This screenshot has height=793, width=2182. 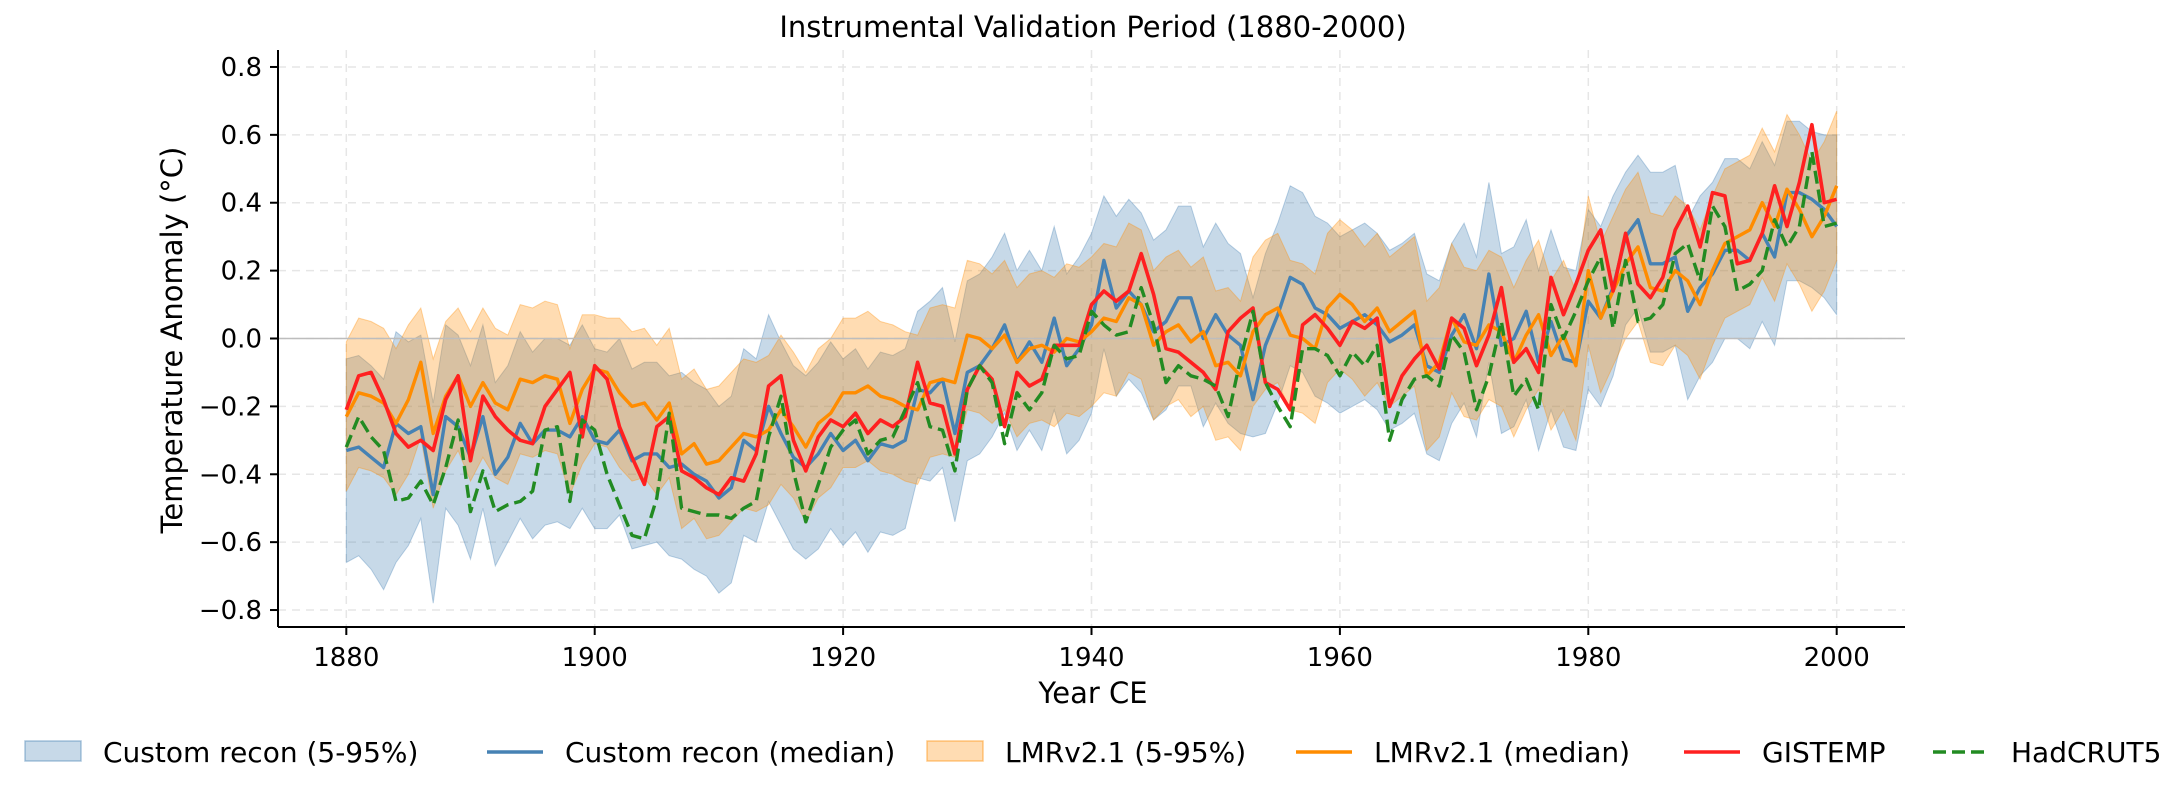 I want to click on y-tick-label: 0.2, so click(x=241, y=272).